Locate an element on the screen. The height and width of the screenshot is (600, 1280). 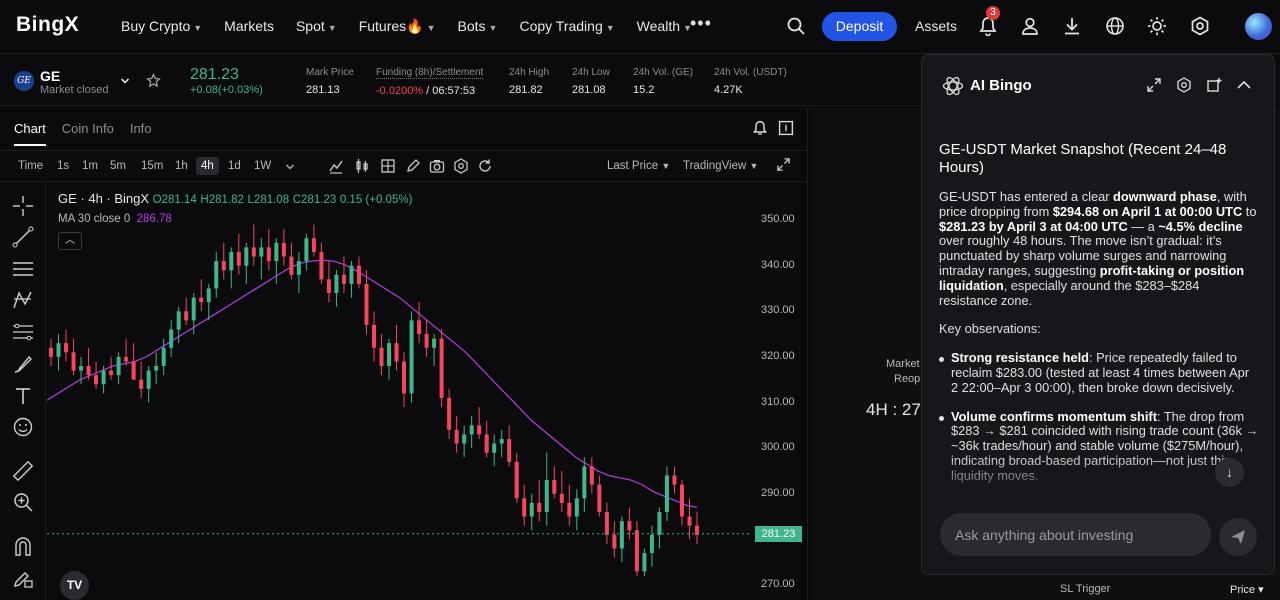
indicators-icon is located at coordinates (336, 166).